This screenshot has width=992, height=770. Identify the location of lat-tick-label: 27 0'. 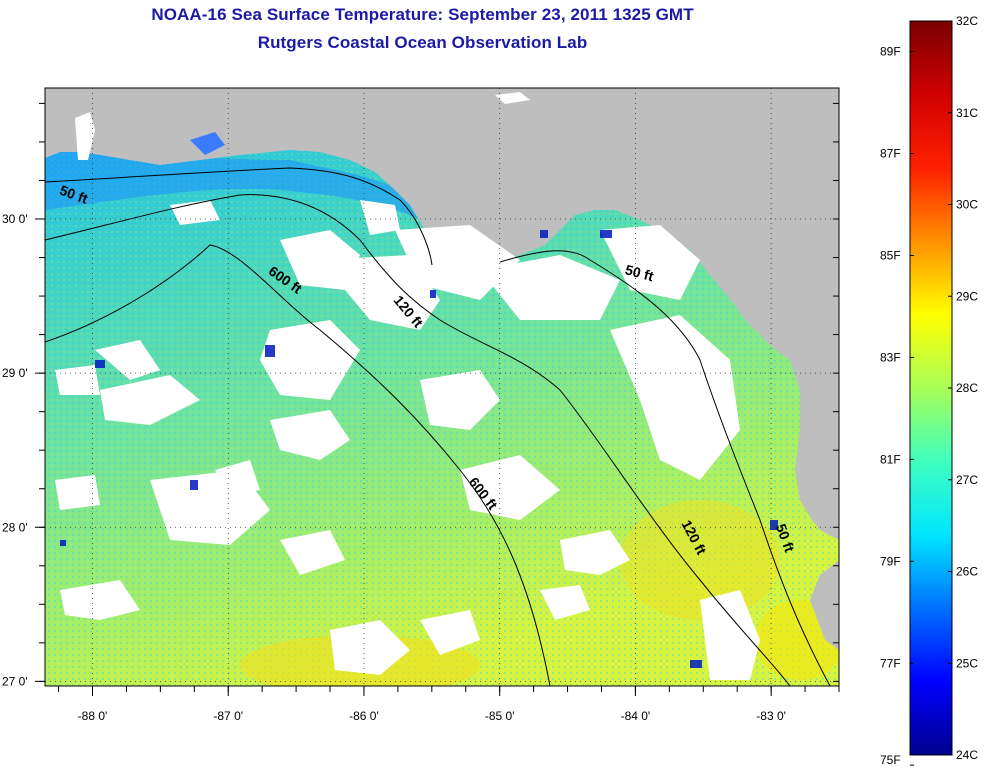
(15, 681).